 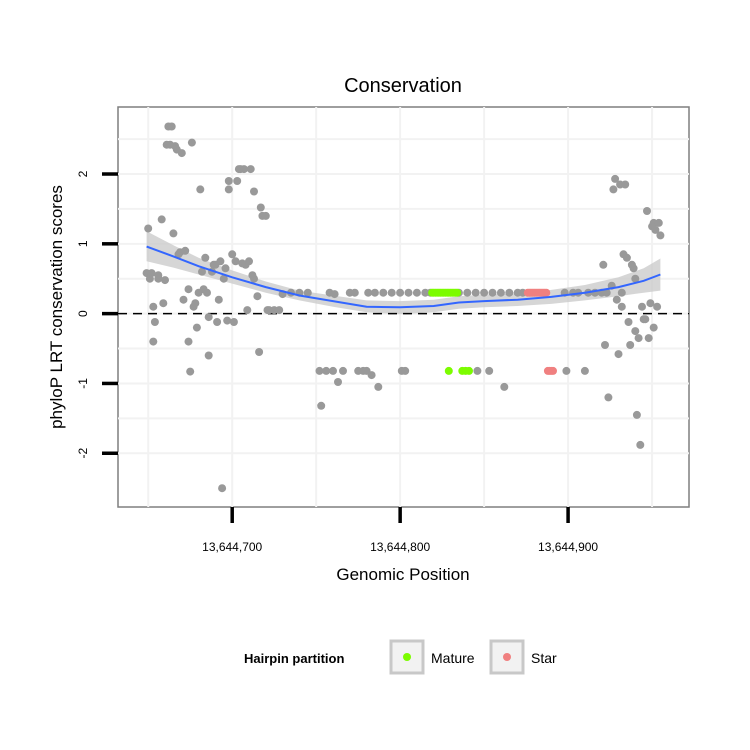 What do you see at coordinates (83, 313) in the screenshot?
I see `y-tick-label: 0` at bounding box center [83, 313].